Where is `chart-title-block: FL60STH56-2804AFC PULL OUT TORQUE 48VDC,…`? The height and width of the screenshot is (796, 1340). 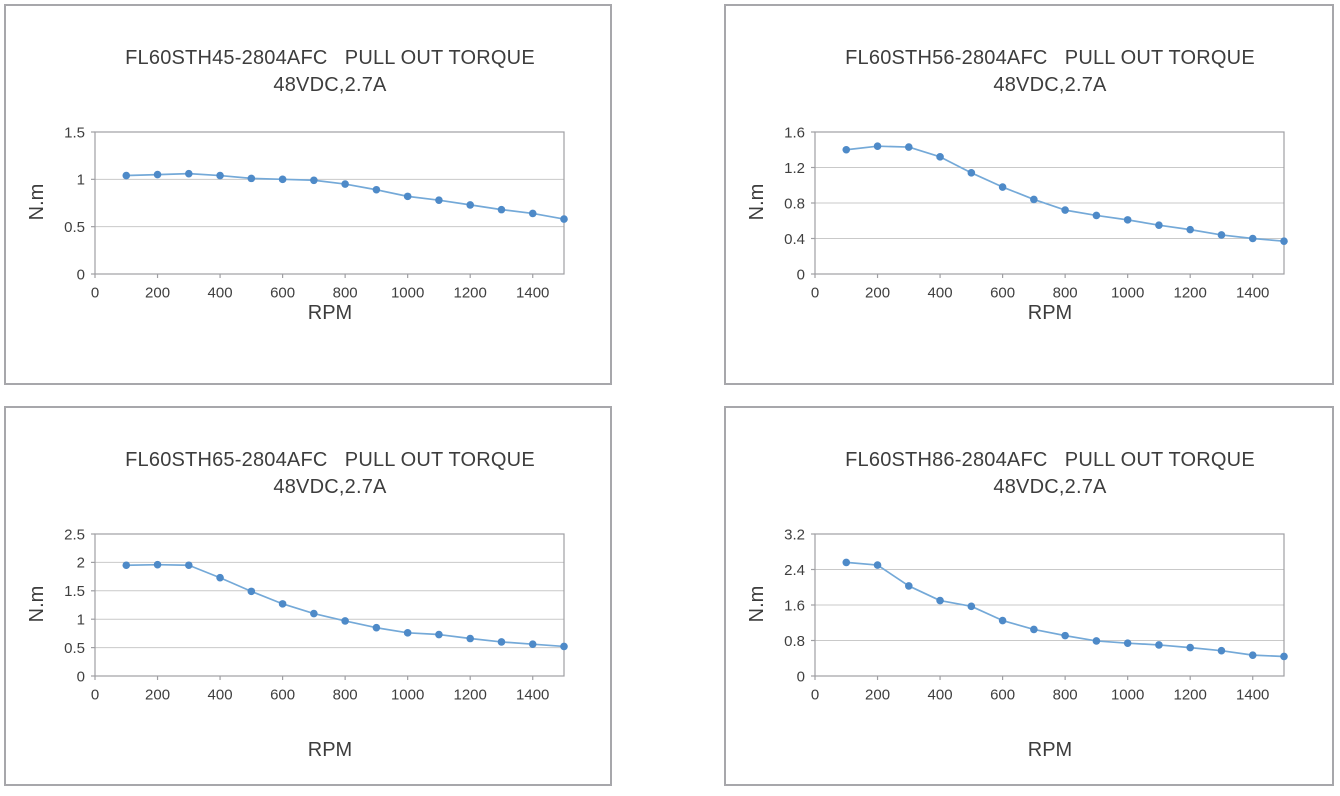 chart-title-block: FL60STH56-2804AFC PULL OUT TORQUE 48VDC,… is located at coordinates (1050, 72).